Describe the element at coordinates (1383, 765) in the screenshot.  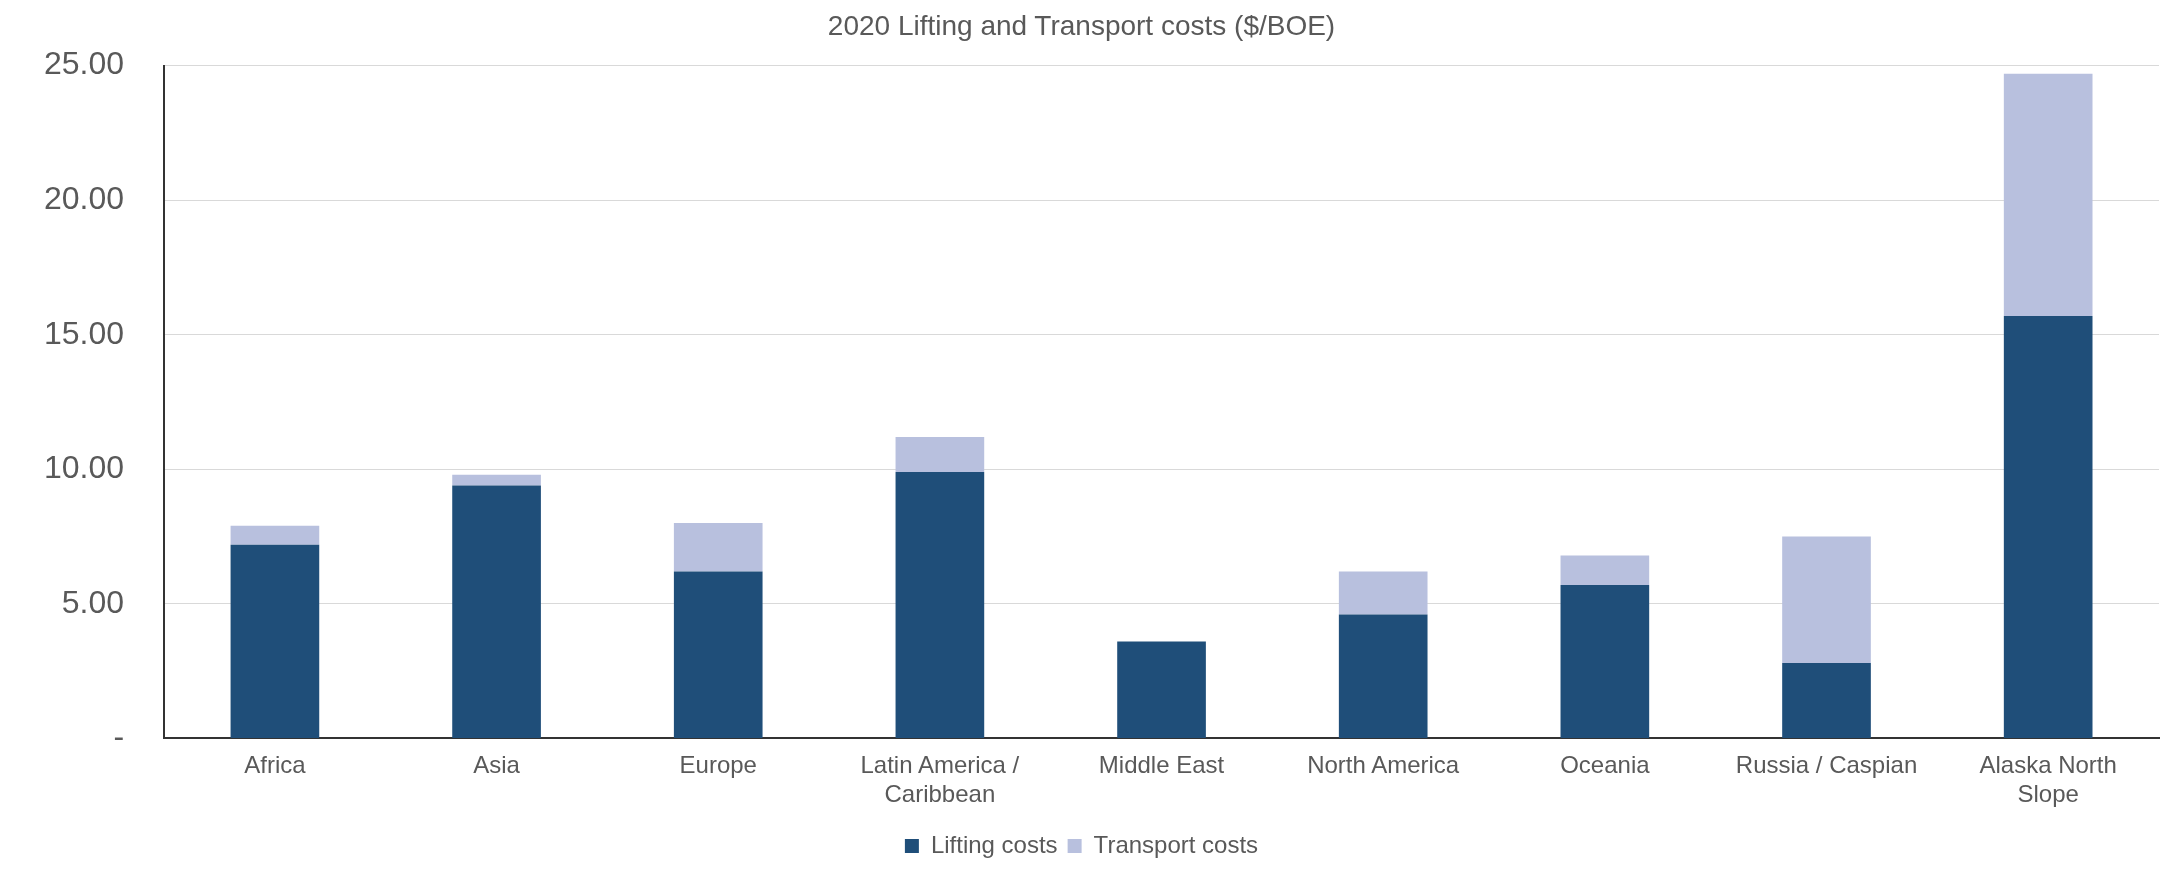
I see `x-tick-label: North America` at that location.